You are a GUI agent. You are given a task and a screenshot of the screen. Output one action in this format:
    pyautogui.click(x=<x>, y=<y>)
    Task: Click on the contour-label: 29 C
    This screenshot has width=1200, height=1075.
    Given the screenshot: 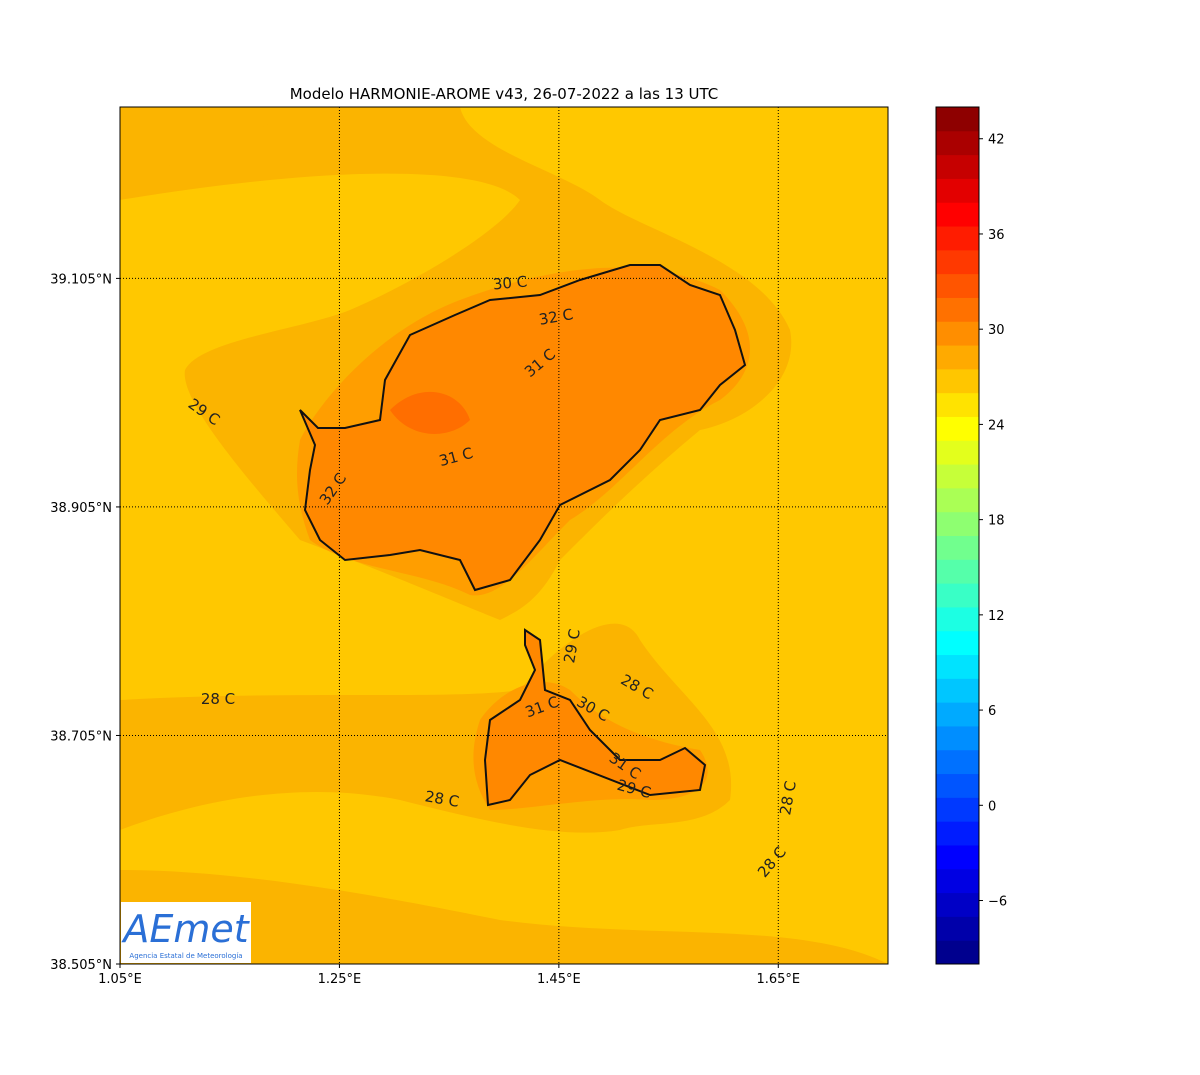 What is the action you would take?
    pyautogui.click(x=572, y=646)
    